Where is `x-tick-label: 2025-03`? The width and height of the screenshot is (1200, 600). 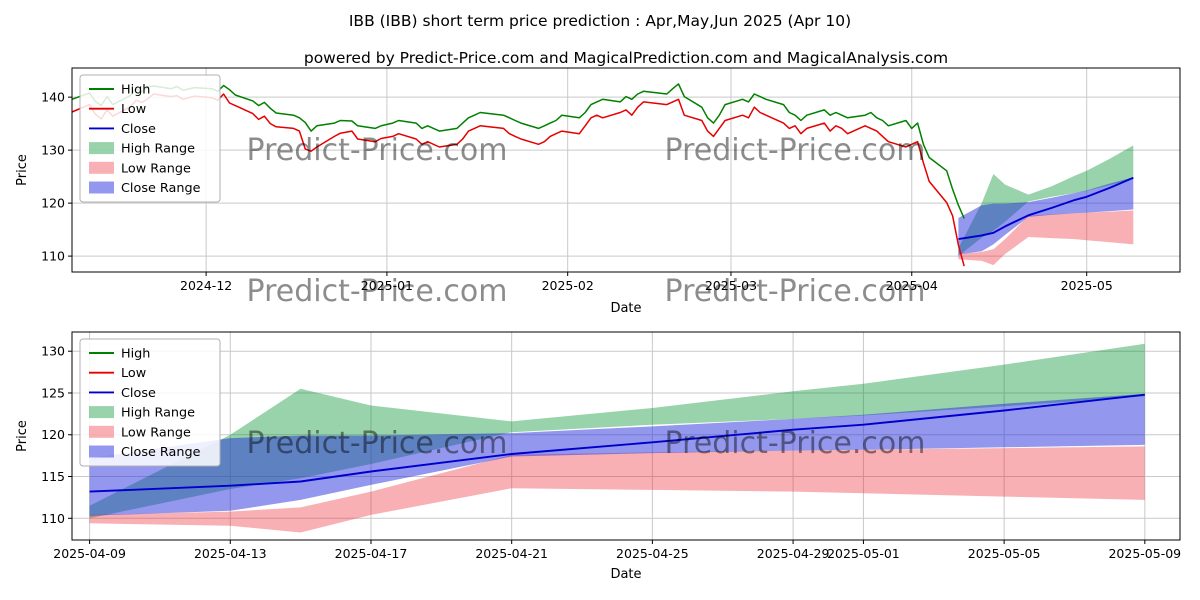
x-tick-label: 2025-03 is located at coordinates (731, 285).